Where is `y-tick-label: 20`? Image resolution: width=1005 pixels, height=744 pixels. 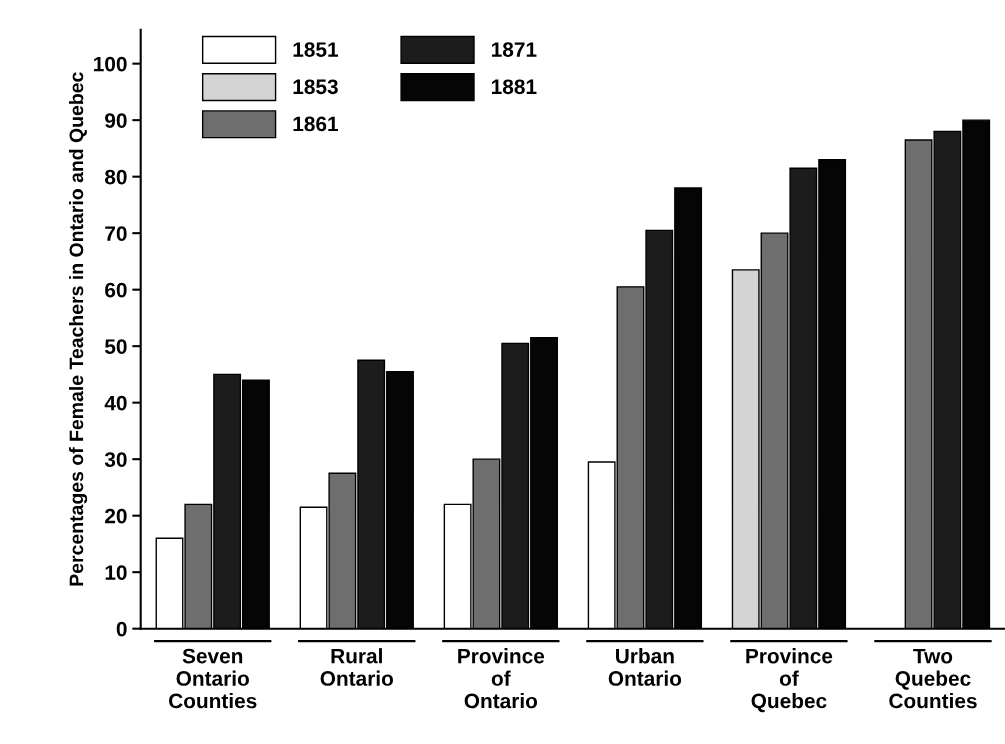
y-tick-label: 20 is located at coordinates (116, 516).